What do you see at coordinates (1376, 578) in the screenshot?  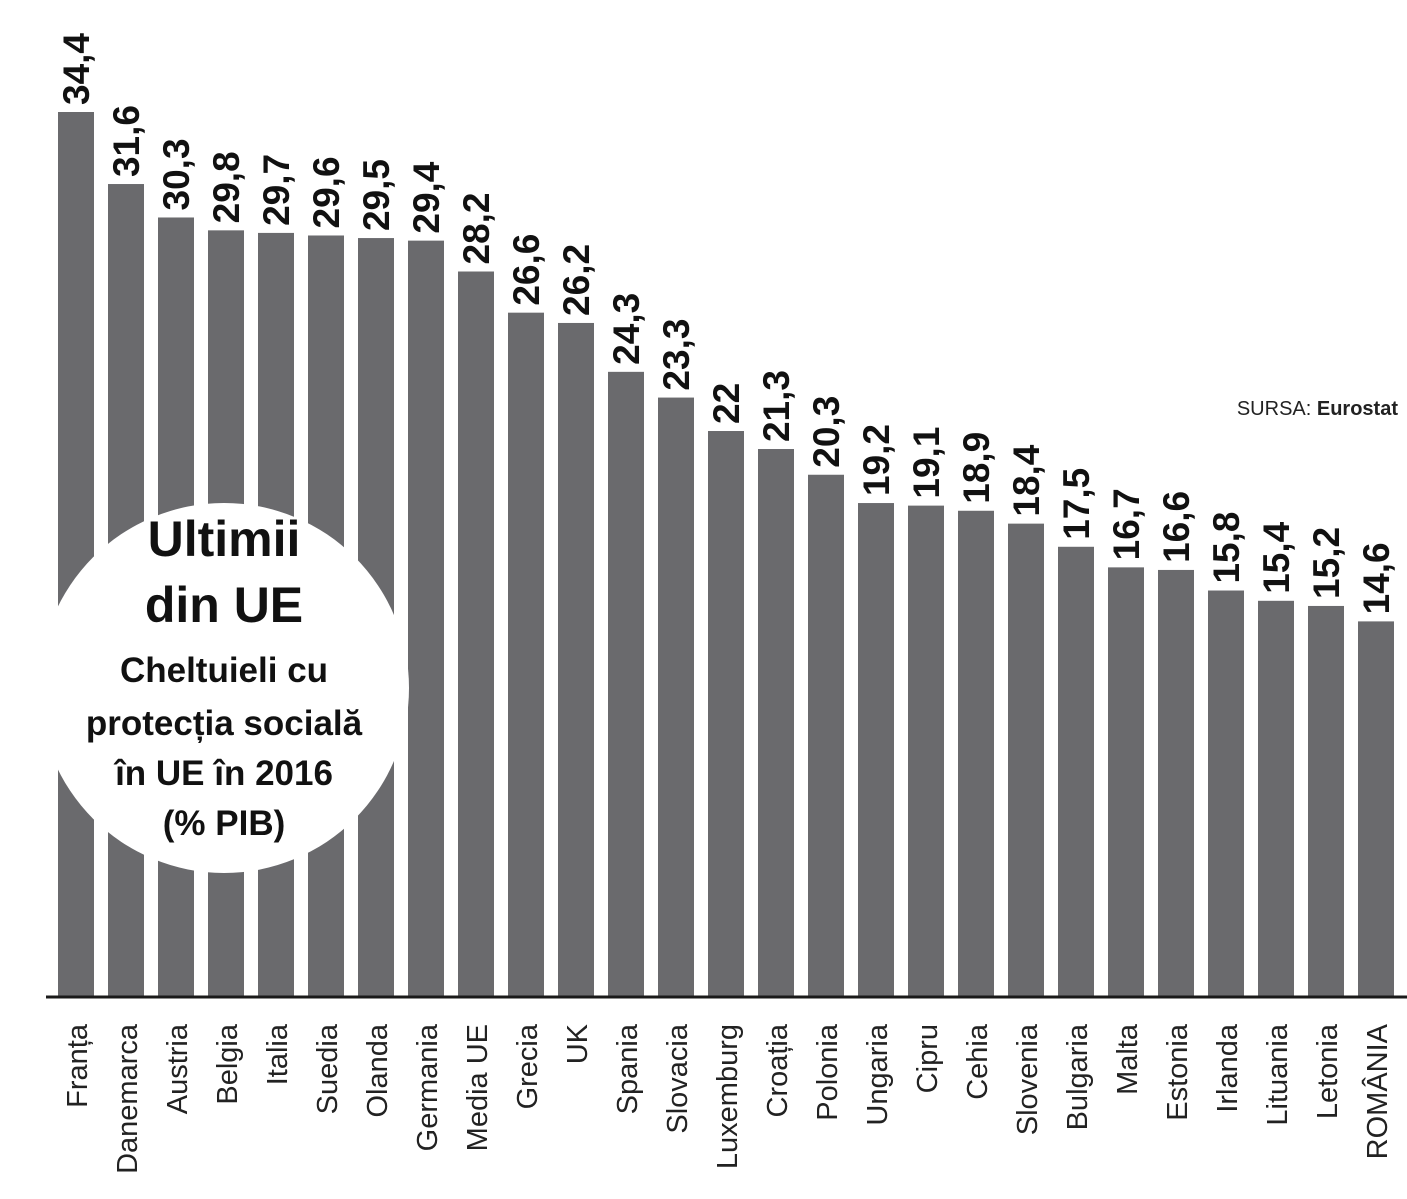 I see `value-label-26: 14,6` at bounding box center [1376, 578].